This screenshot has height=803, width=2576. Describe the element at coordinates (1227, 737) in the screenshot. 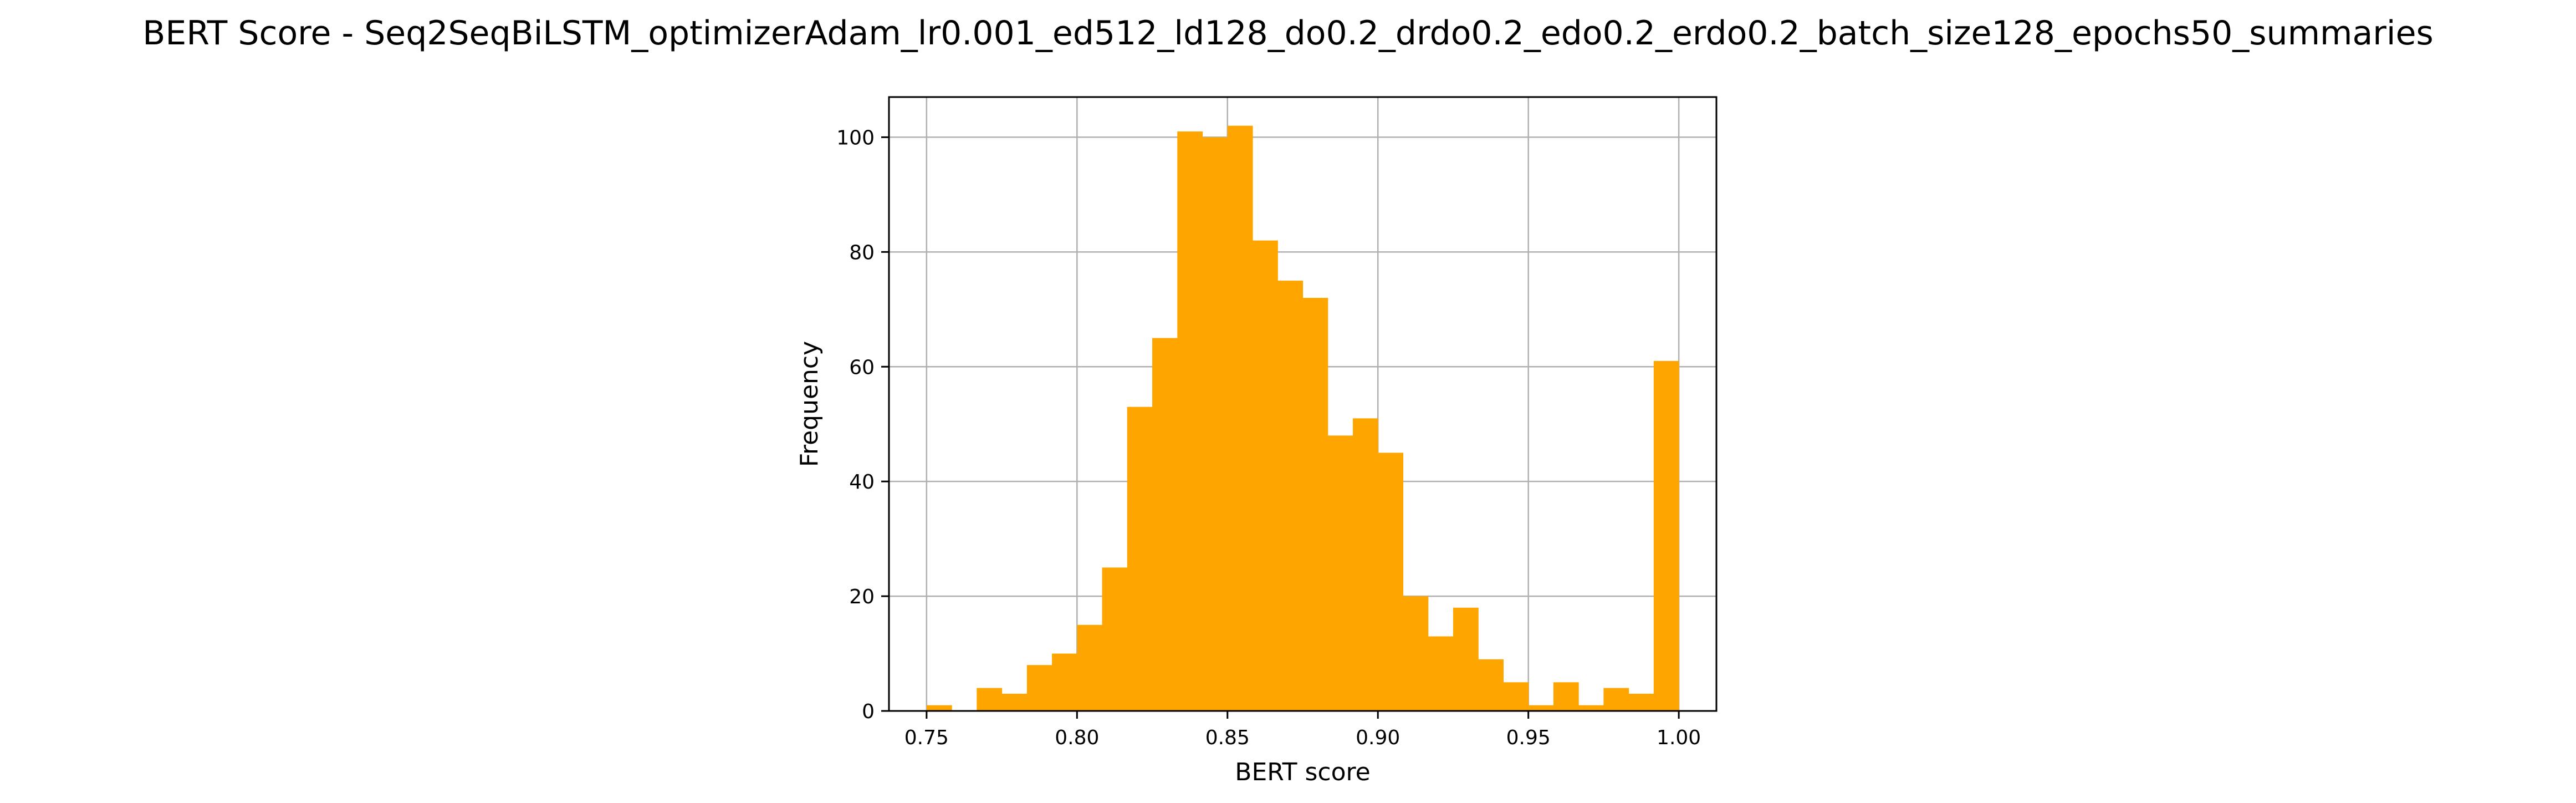

I see `x-tick-label: 0.85` at that location.